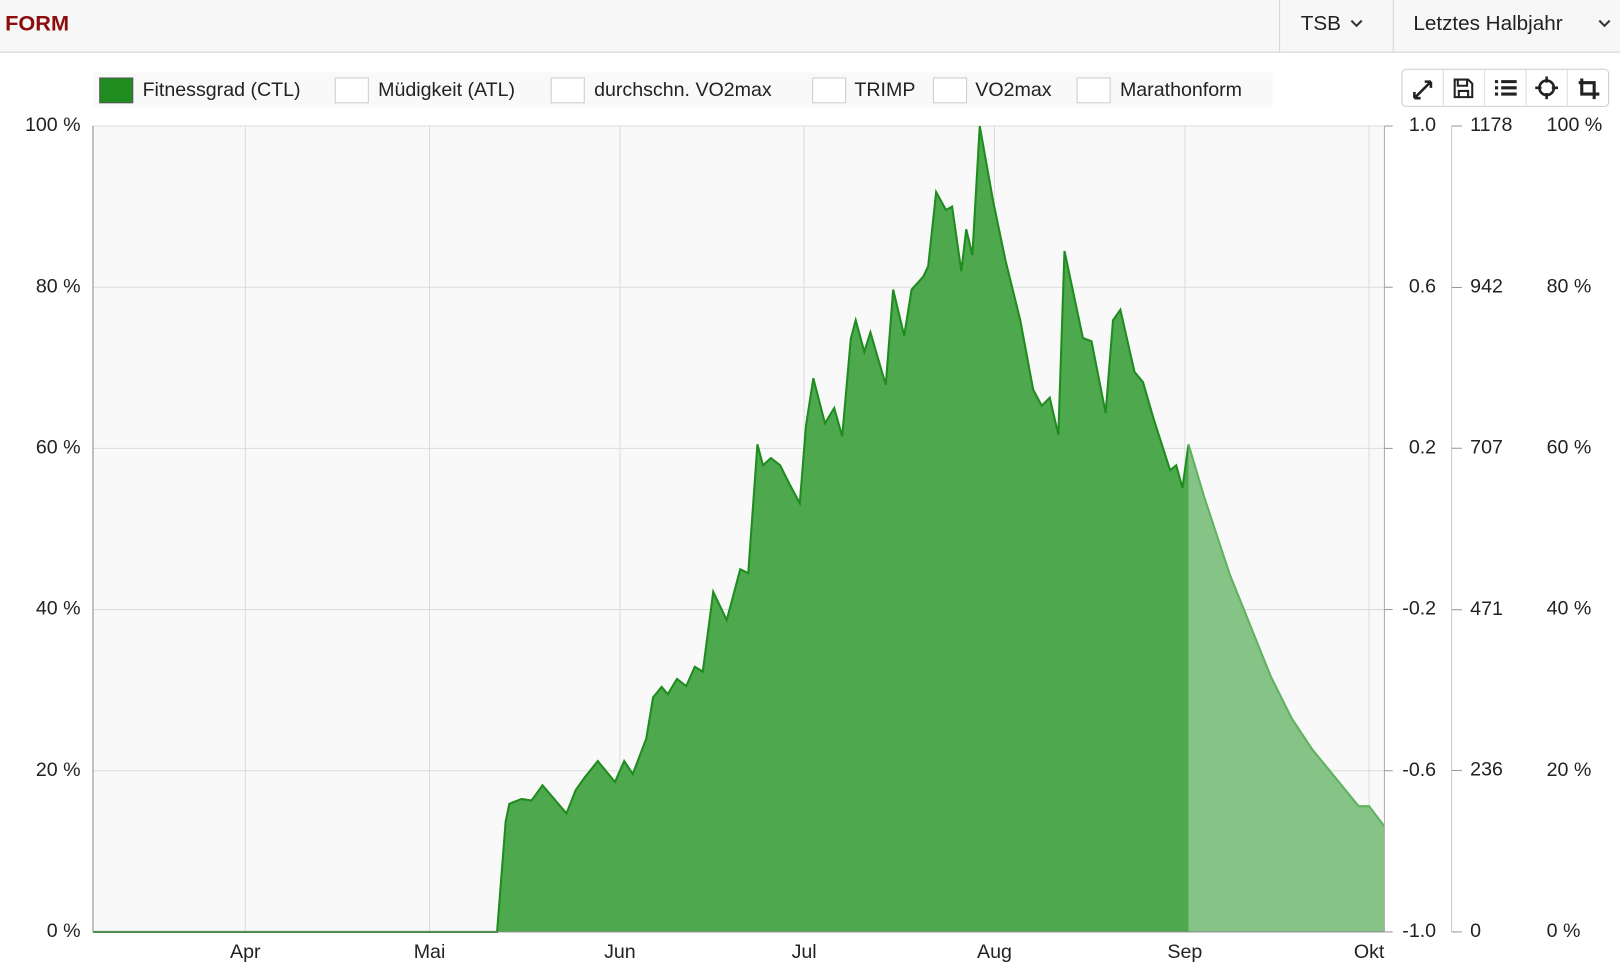 The height and width of the screenshot is (966, 1620). I want to click on legend-label: Marathonform, so click(1181, 90).